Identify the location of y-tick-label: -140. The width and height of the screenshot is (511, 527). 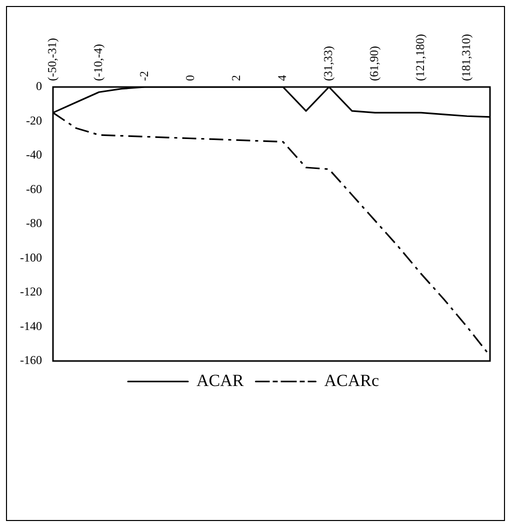
(31, 325).